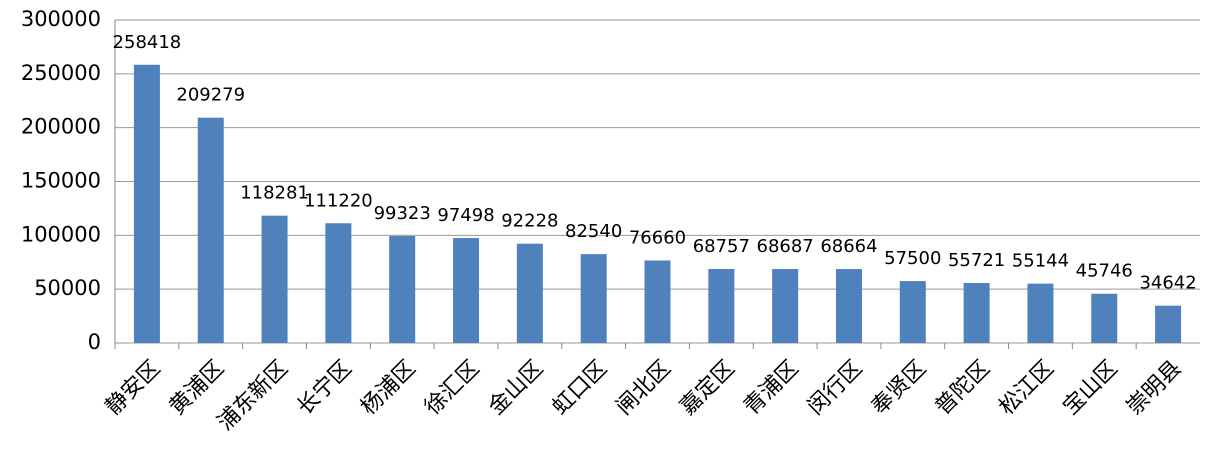 The width and height of the screenshot is (1215, 463). Describe the element at coordinates (707, 388) in the screenshot. I see `x-tick-label: 嘉定区` at that location.